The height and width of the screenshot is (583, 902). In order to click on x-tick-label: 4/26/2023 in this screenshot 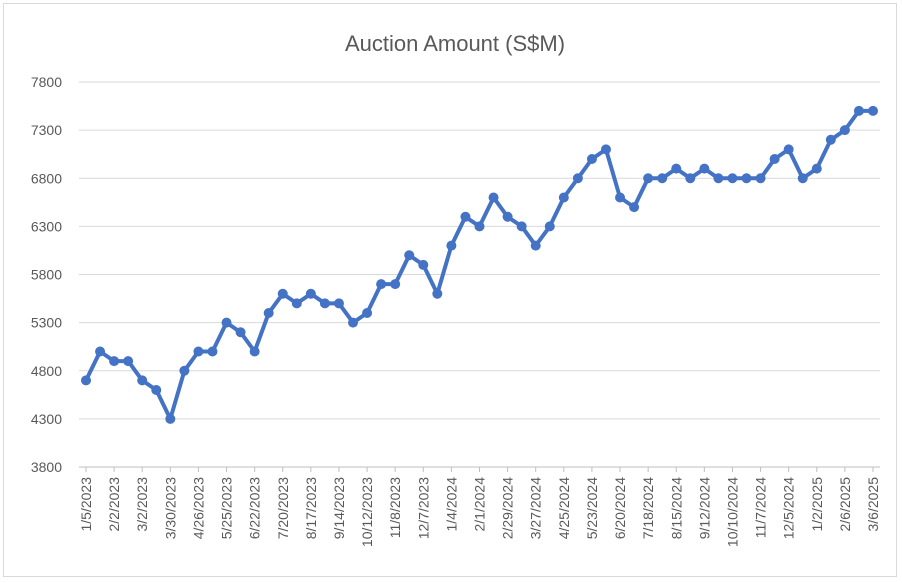, I will do `click(198, 508)`.